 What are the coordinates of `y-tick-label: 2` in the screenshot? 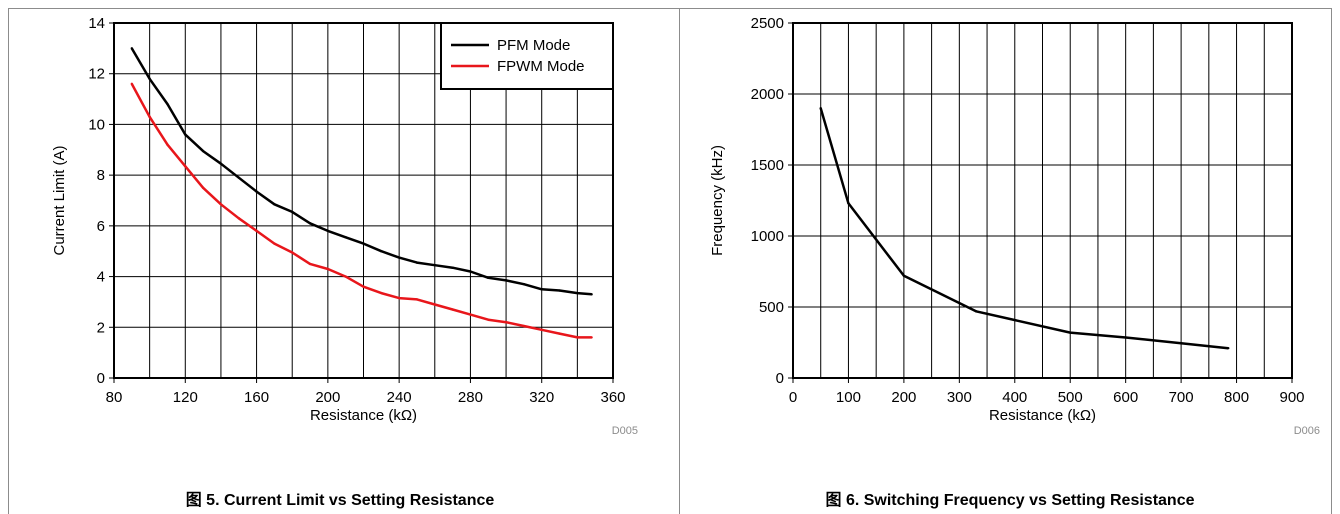 It's located at (101, 327).